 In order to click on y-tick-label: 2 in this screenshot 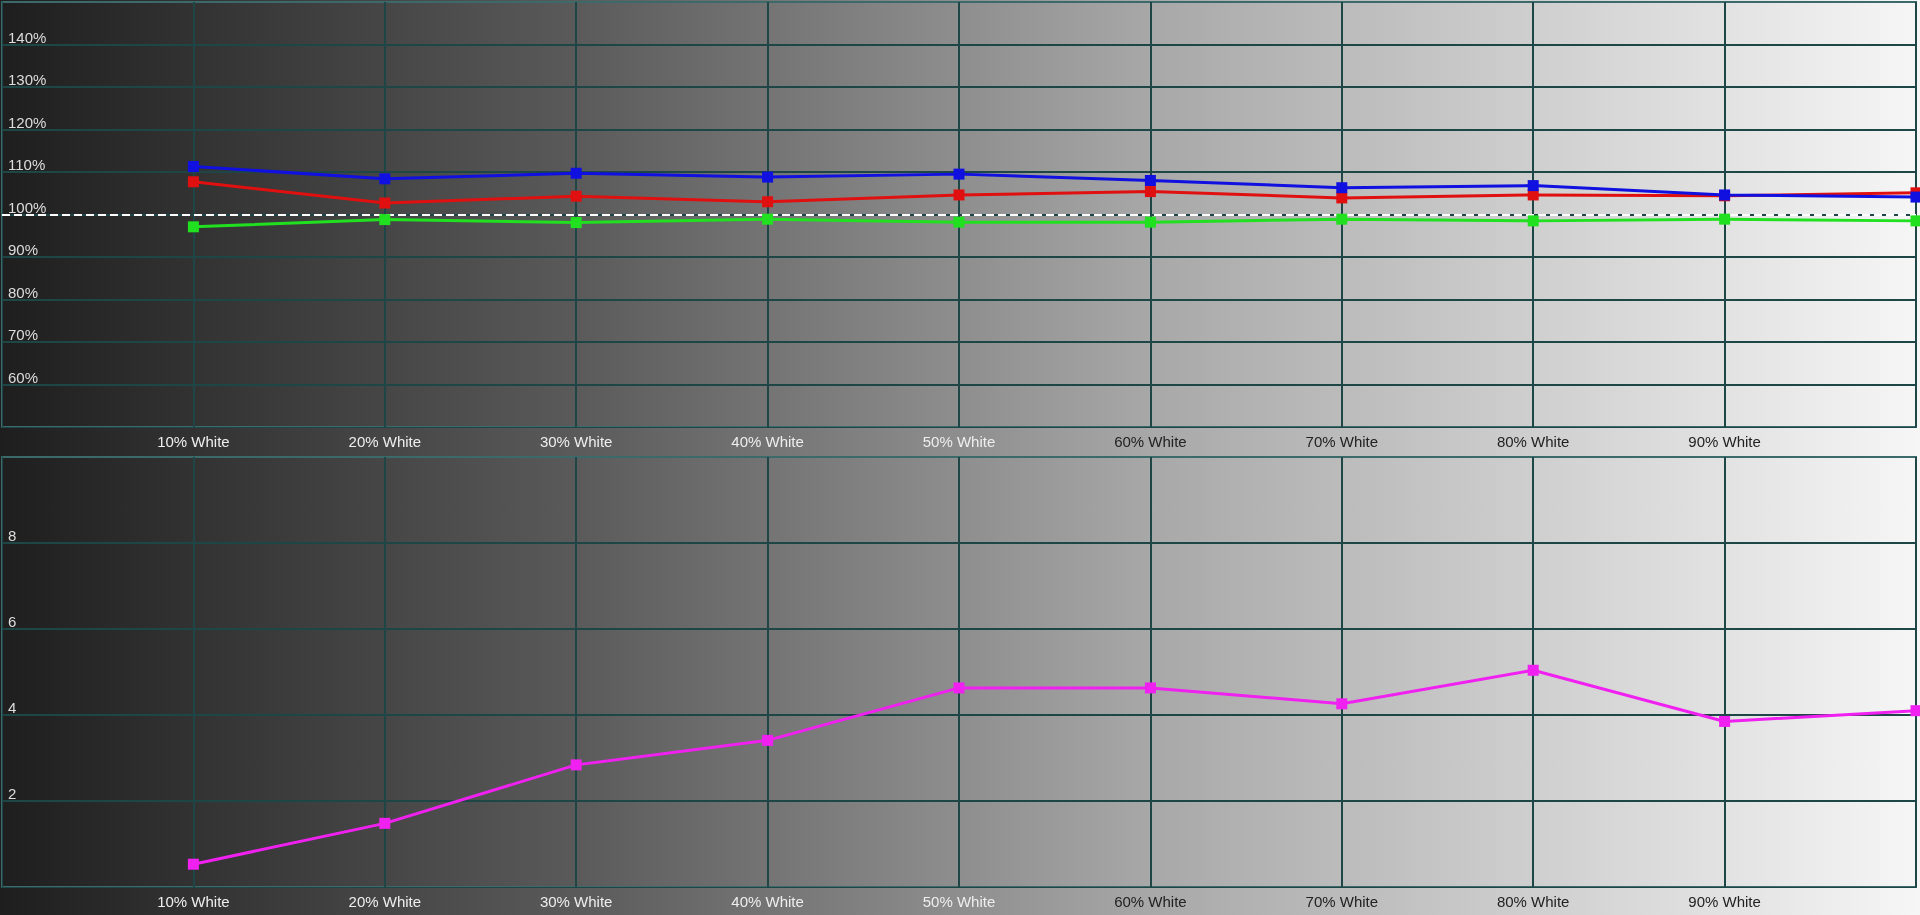, I will do `click(12, 793)`.